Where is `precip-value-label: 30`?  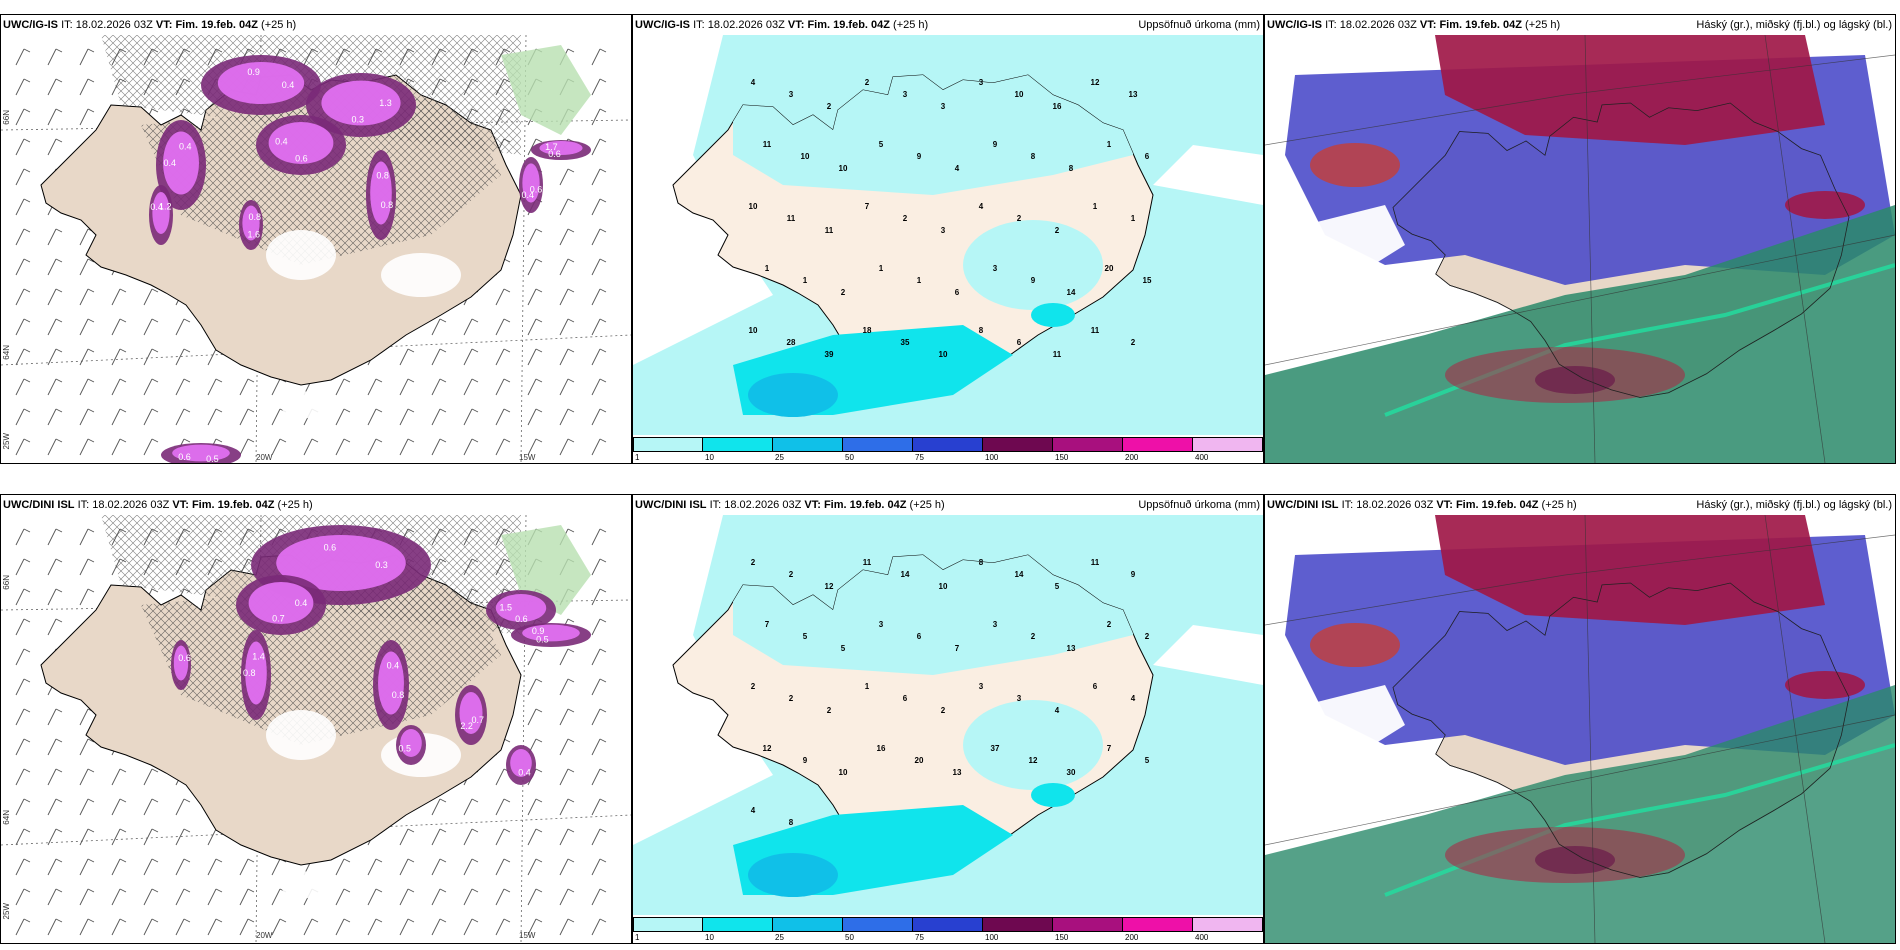
precip-value-label: 30 is located at coordinates (1071, 772).